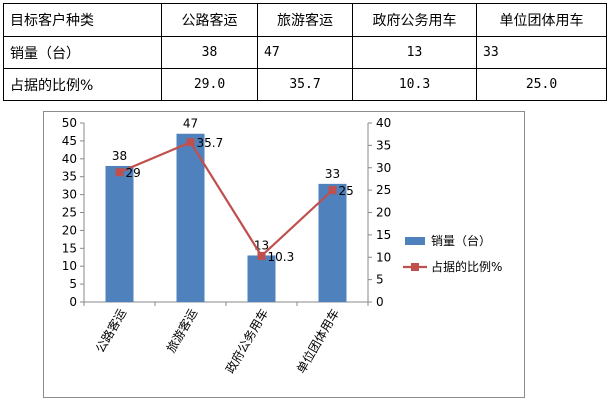 Image resolution: width=610 pixels, height=403 pixels. What do you see at coordinates (383, 123) in the screenshot?
I see `y-tick-label-right: 40` at bounding box center [383, 123].